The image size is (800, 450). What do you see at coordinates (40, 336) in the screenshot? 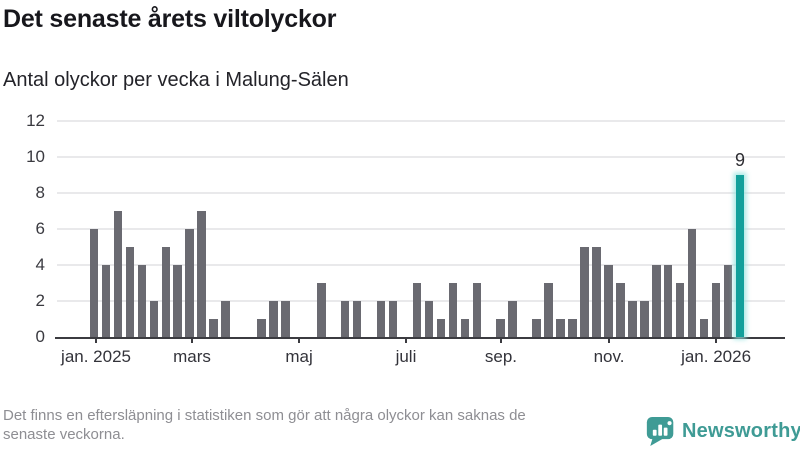
I see `y-tick-label: 0` at bounding box center [40, 336].